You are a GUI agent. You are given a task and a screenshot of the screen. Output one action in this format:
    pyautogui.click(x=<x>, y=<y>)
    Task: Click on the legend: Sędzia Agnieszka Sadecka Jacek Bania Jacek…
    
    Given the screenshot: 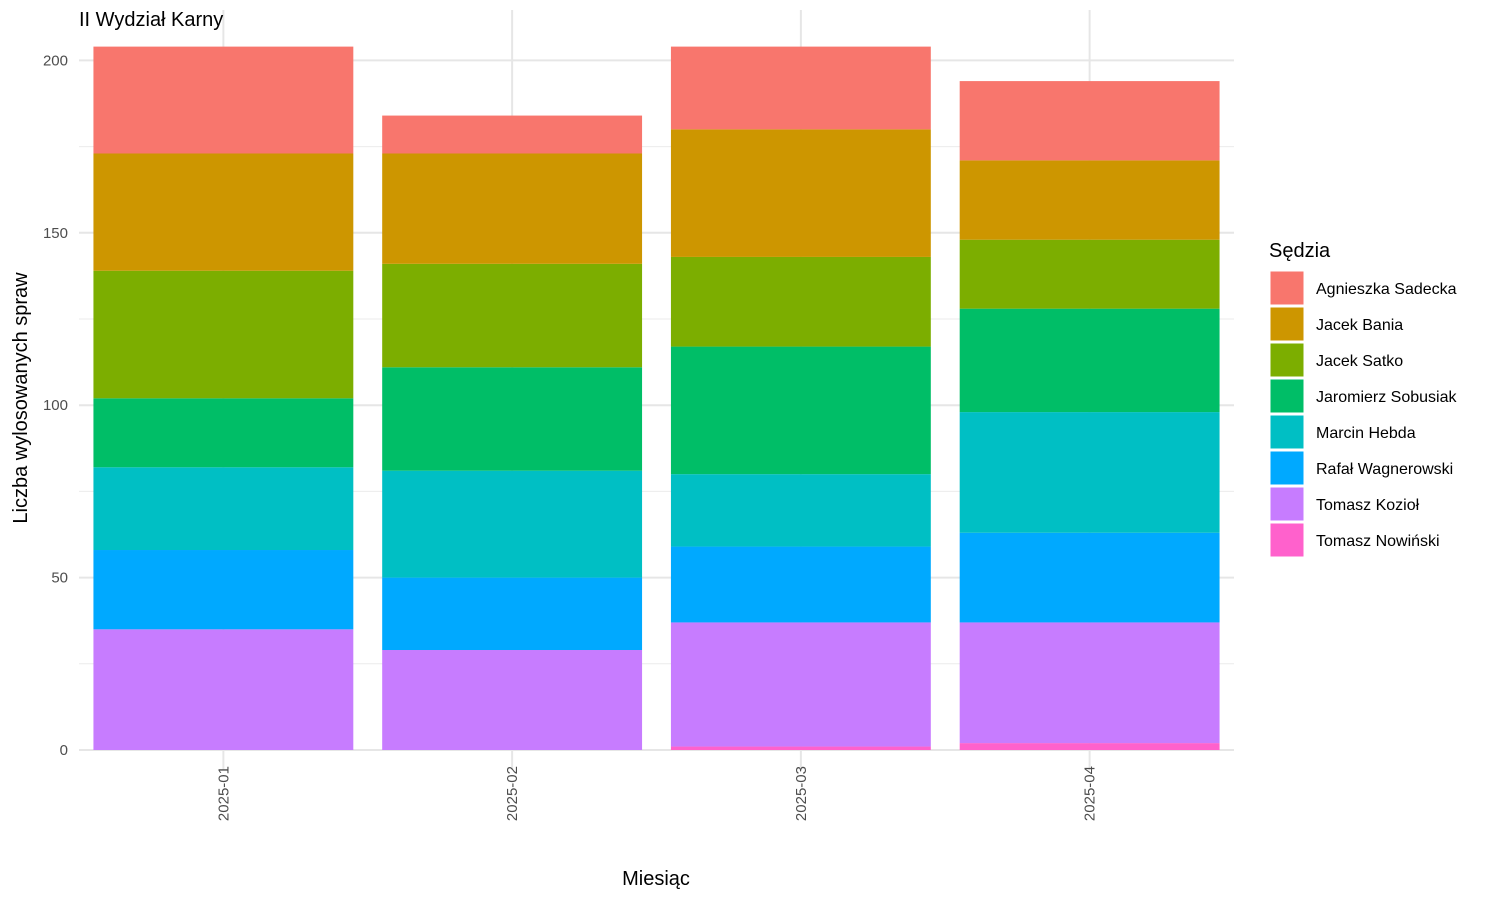 What is the action you would take?
    pyautogui.click(x=1363, y=399)
    